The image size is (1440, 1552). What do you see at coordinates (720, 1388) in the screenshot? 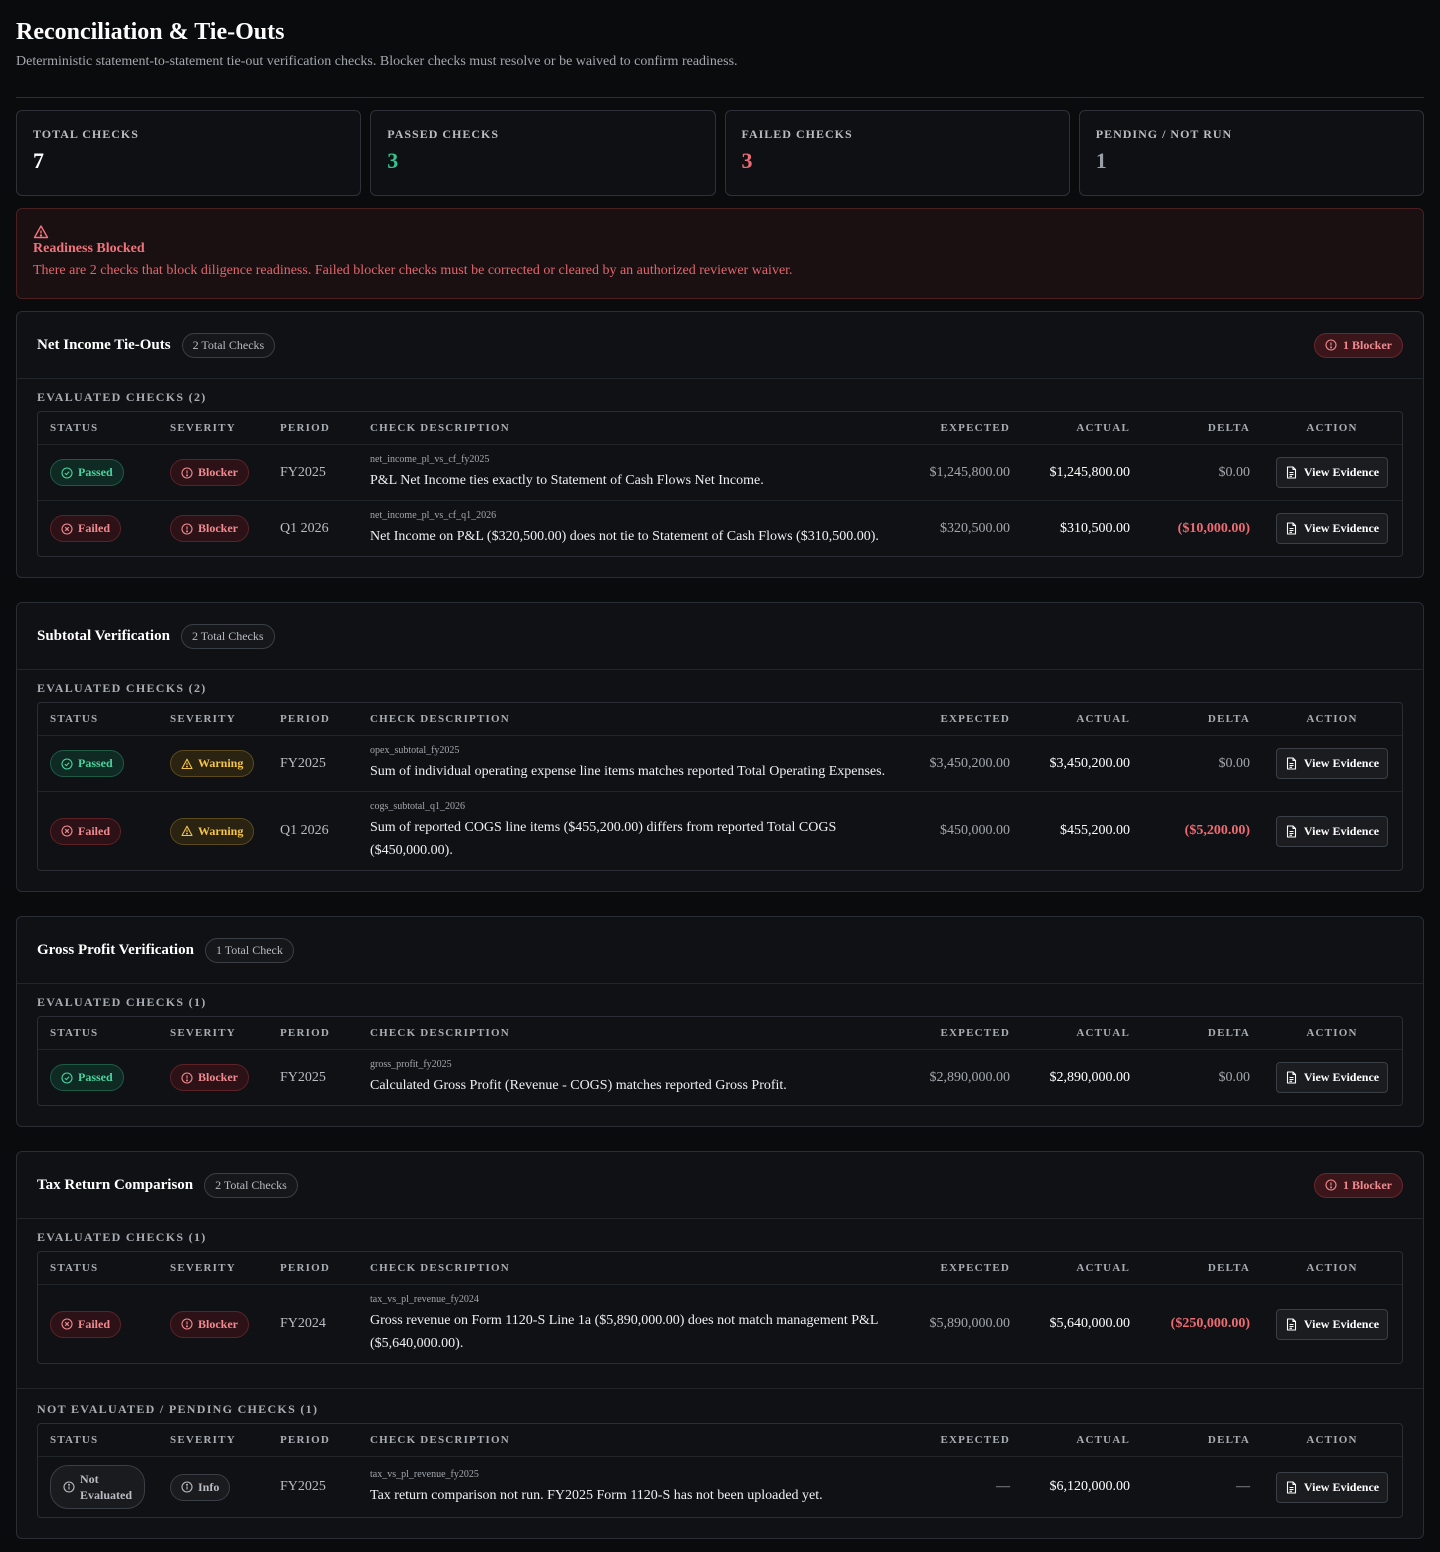
I see `group-divider` at bounding box center [720, 1388].